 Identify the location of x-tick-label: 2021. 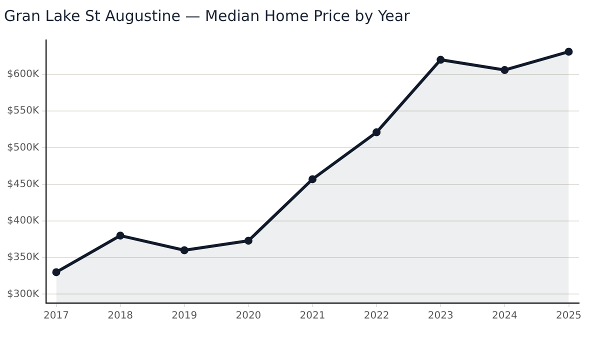
(313, 316).